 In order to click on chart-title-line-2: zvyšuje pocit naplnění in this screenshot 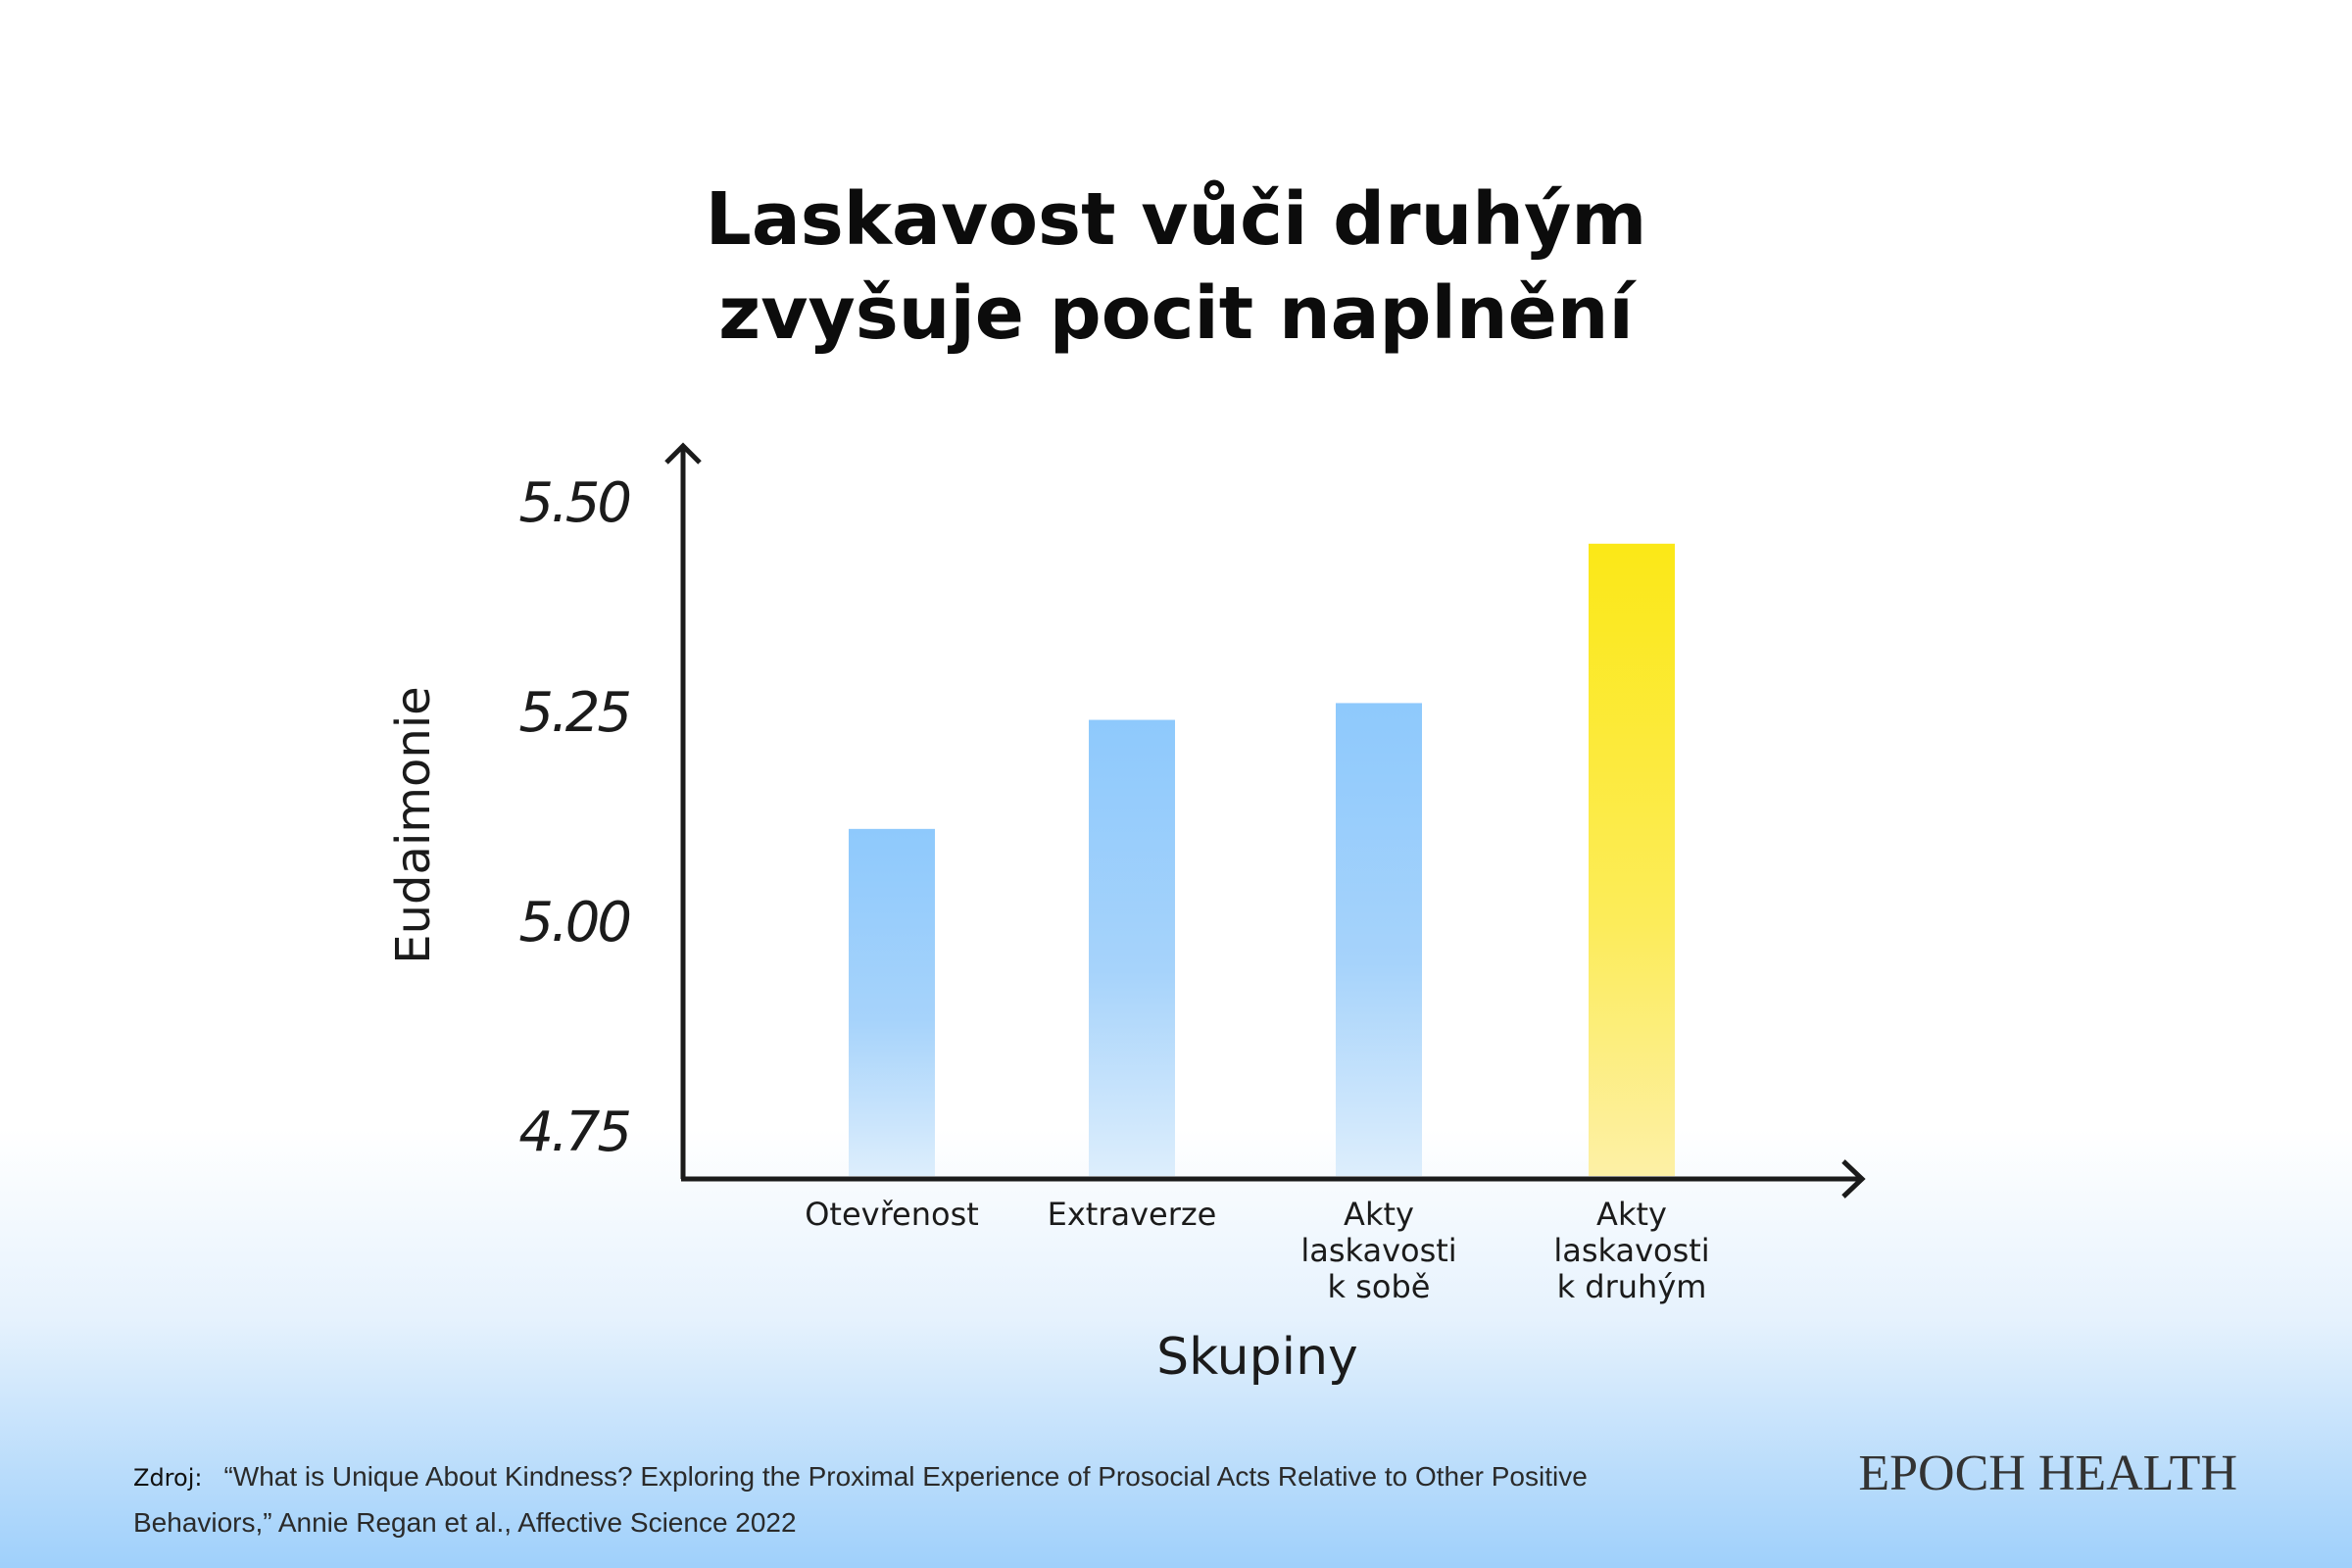, I will do `click(1176, 313)`.